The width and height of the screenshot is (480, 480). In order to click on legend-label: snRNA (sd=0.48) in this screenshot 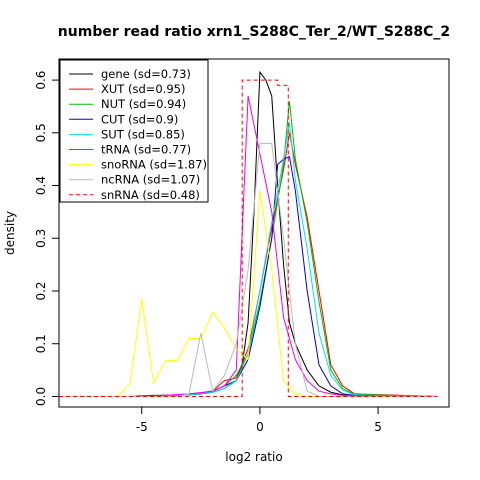, I will do `click(150, 195)`.